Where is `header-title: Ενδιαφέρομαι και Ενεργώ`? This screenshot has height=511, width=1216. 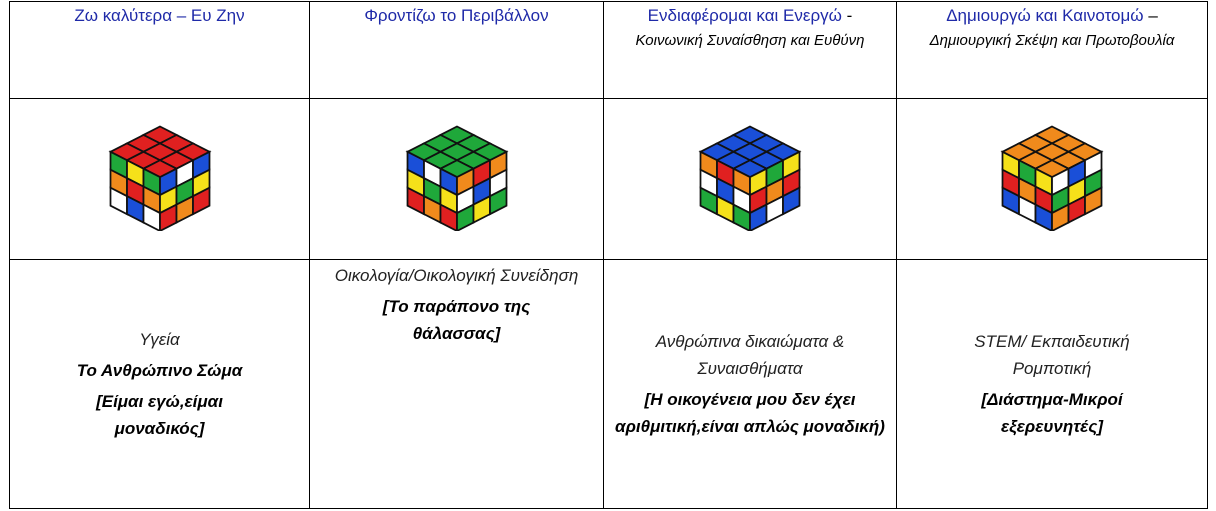 header-title: Ενδιαφέρομαι και Ενεργώ is located at coordinates (744, 15).